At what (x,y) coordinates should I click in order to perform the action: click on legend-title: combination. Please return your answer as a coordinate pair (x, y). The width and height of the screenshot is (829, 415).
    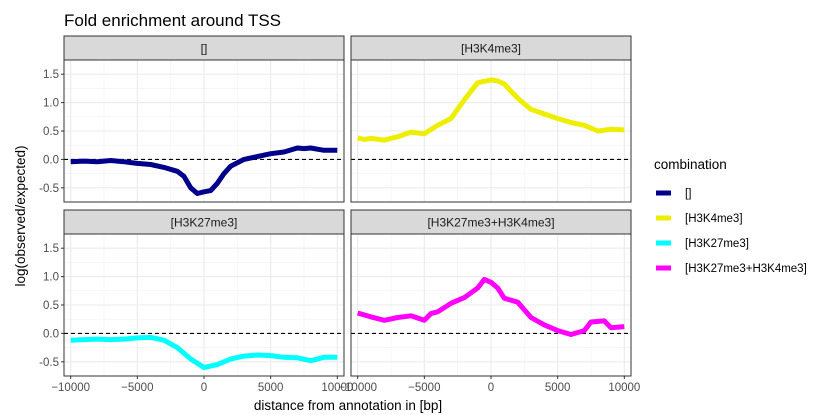
    Looking at the image, I should click on (690, 164).